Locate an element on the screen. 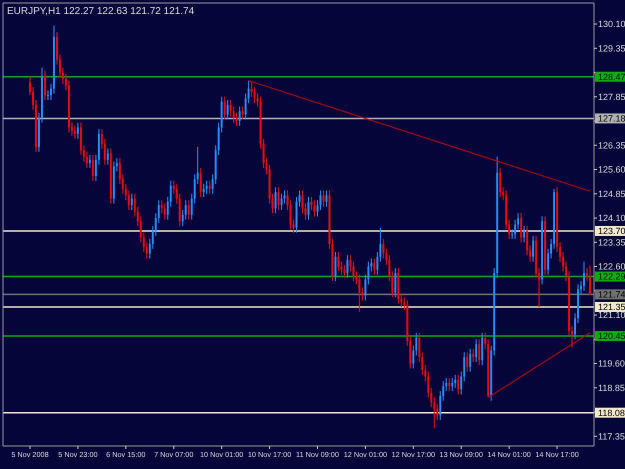  y-tick-label: 127.85 is located at coordinates (611, 97).